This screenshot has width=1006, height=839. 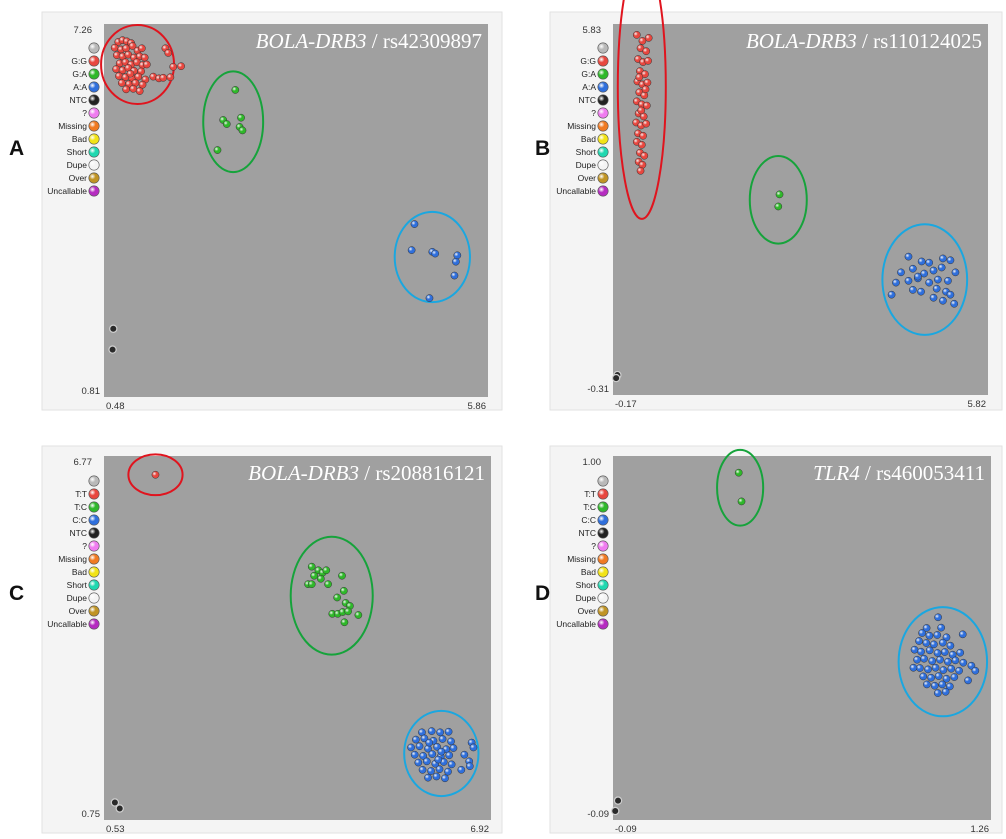 What do you see at coordinates (542, 148) in the screenshot?
I see `panel-letter-b: B` at bounding box center [542, 148].